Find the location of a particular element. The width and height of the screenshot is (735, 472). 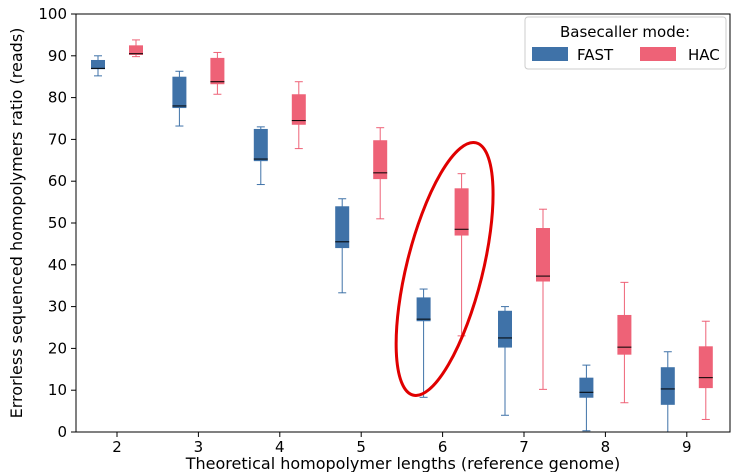

legend-label-hac: HAC is located at coordinates (704, 55).